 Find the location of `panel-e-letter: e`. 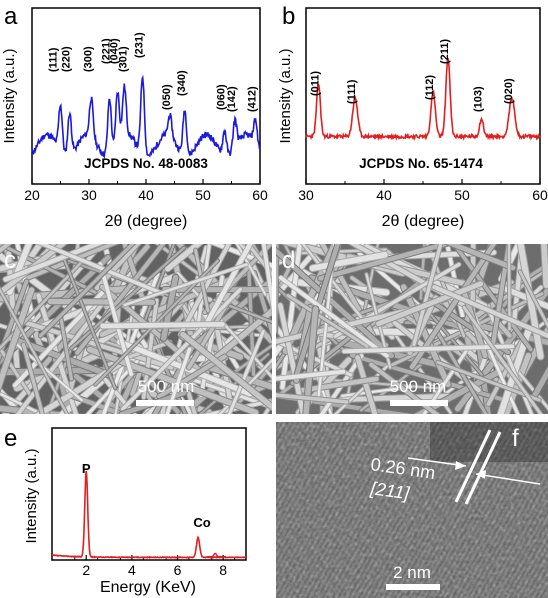

panel-e-letter: e is located at coordinates (10, 438).